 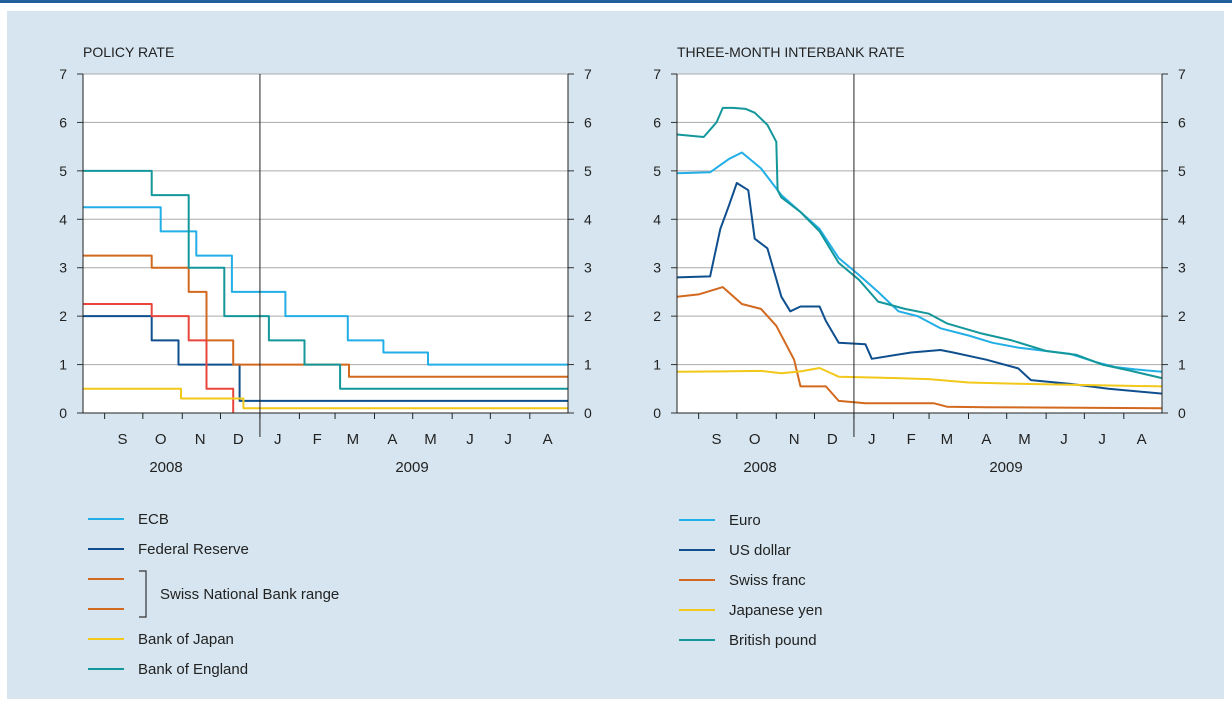 What do you see at coordinates (1182, 74) in the screenshot?
I see `interbank-rate-ytick-label-right: 7` at bounding box center [1182, 74].